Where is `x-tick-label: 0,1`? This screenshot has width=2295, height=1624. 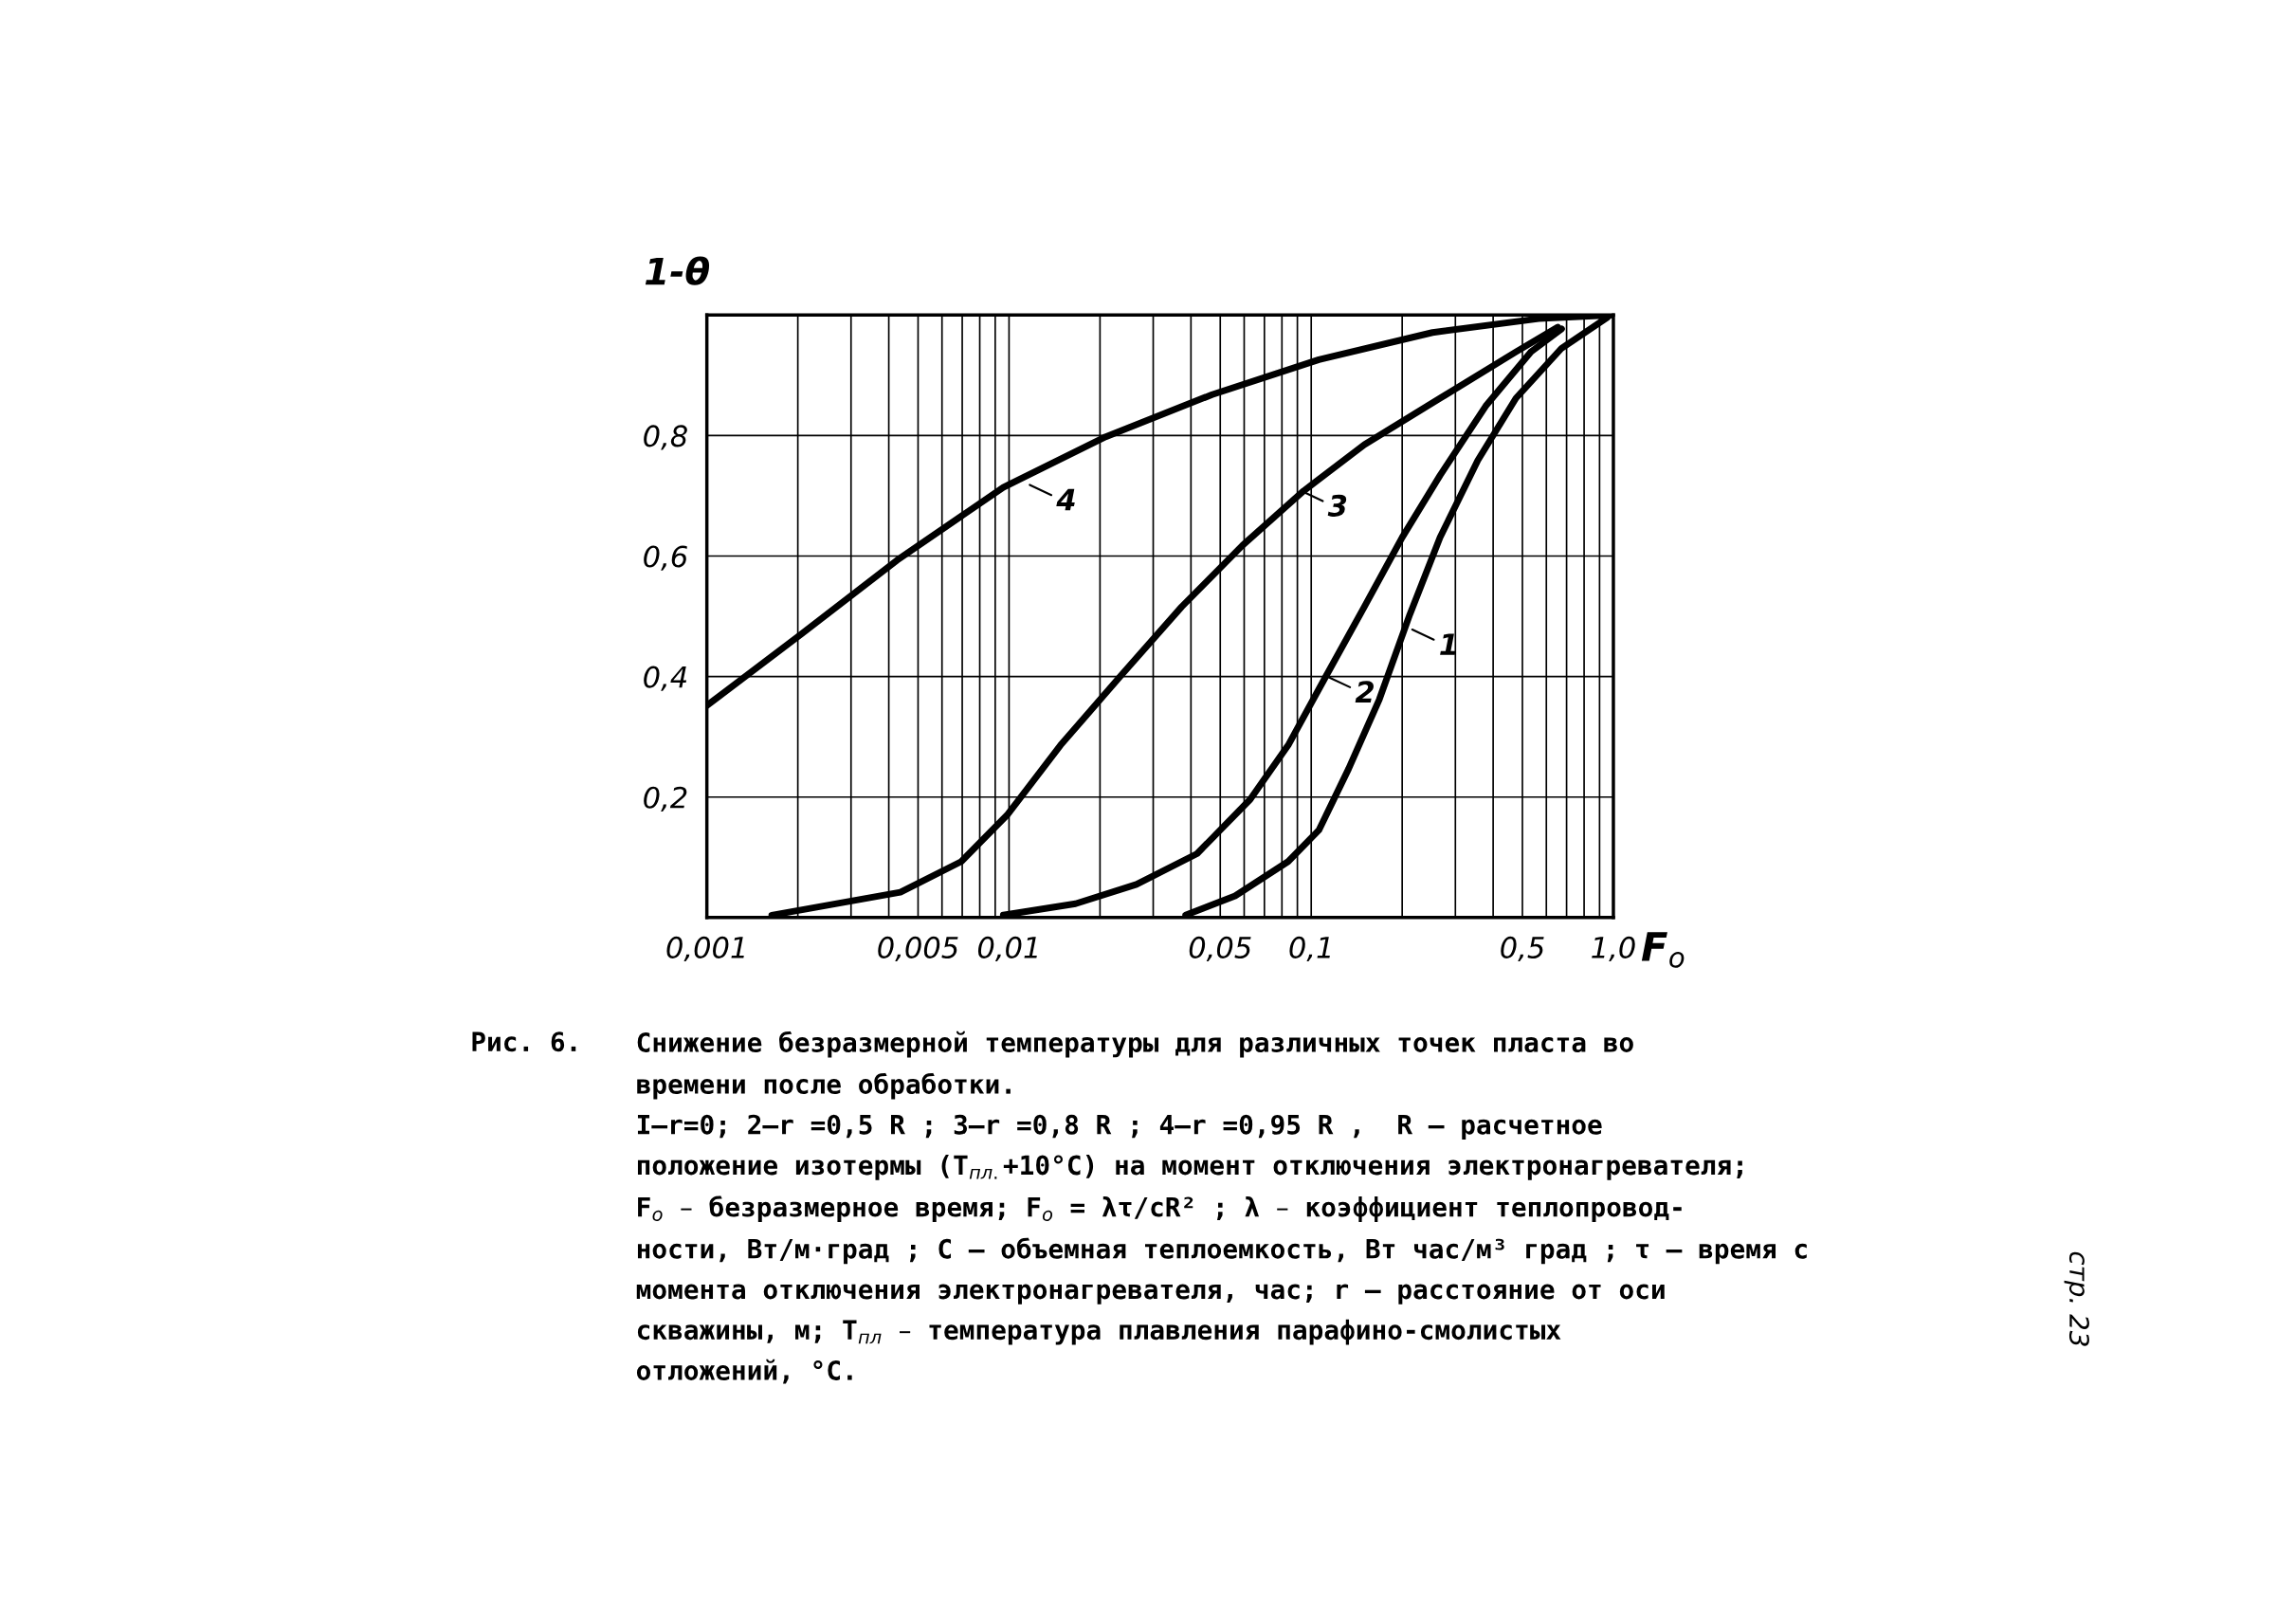
x-tick-label: 0,1 is located at coordinates (1310, 949).